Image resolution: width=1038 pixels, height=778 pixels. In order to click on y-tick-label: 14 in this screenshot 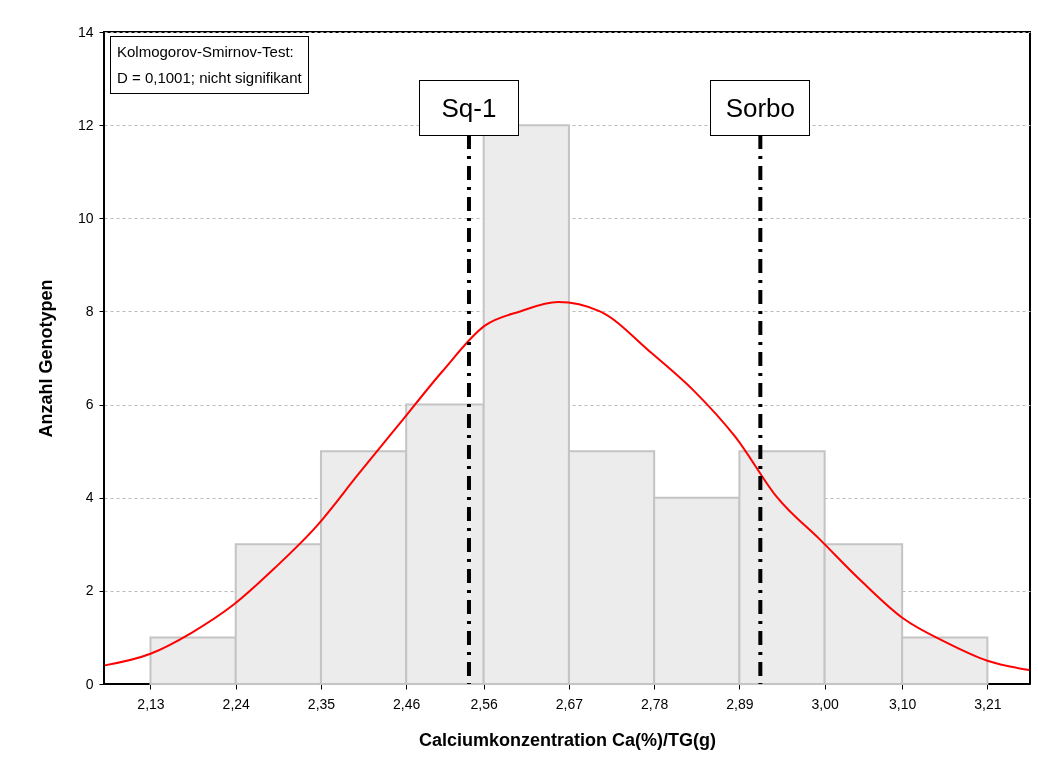, I will do `click(85, 31)`.